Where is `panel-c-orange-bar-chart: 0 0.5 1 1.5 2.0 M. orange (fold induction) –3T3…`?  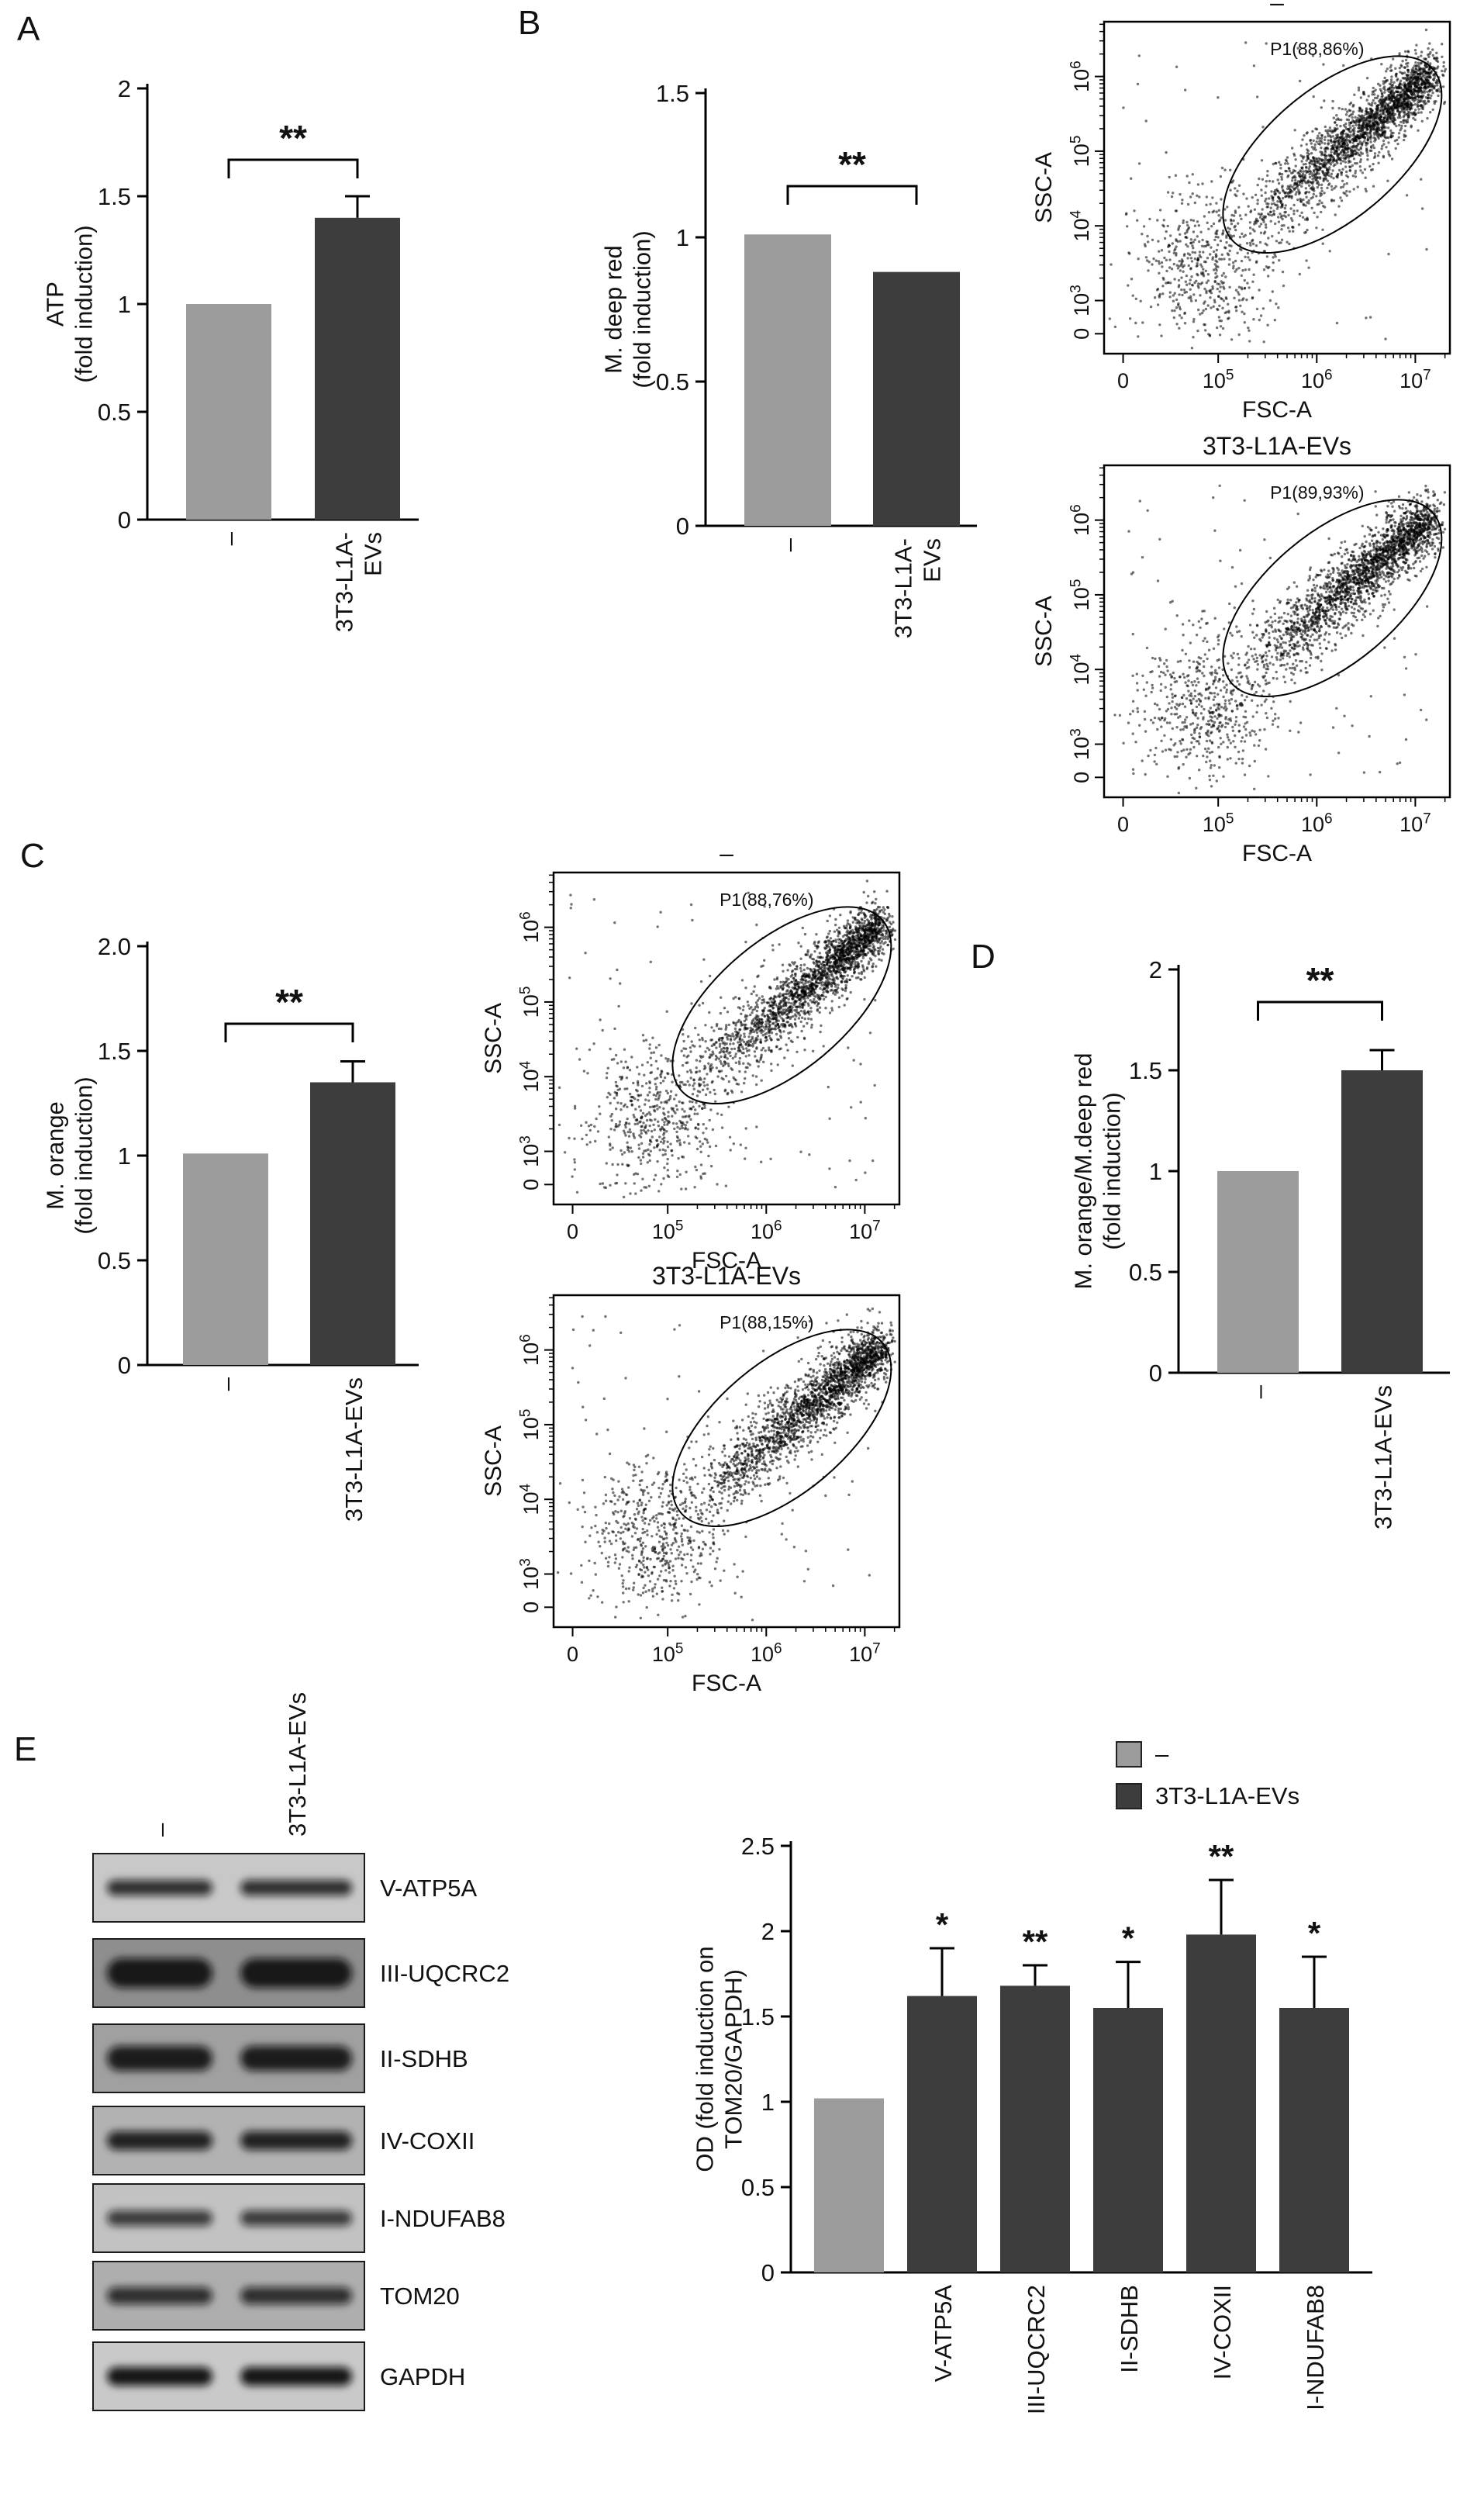 panel-c-orange-bar-chart: 0 0.5 1 1.5 2.0 M. orange (fold induction) –3T3… is located at coordinates (248, 1241).